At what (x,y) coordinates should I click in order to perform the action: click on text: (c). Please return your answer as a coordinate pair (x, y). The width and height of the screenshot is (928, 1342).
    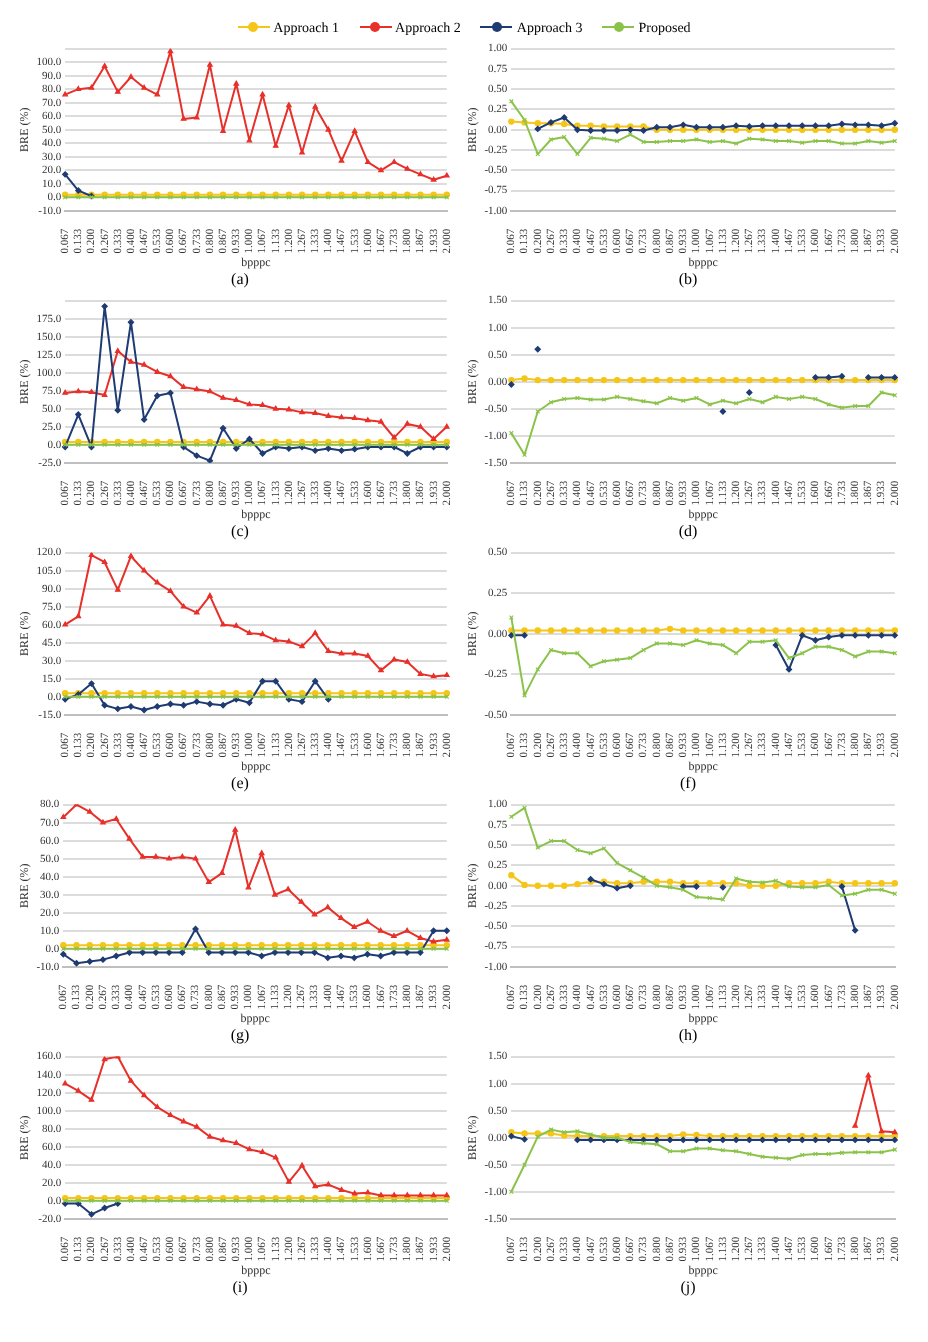
    Looking at the image, I should click on (240, 531).